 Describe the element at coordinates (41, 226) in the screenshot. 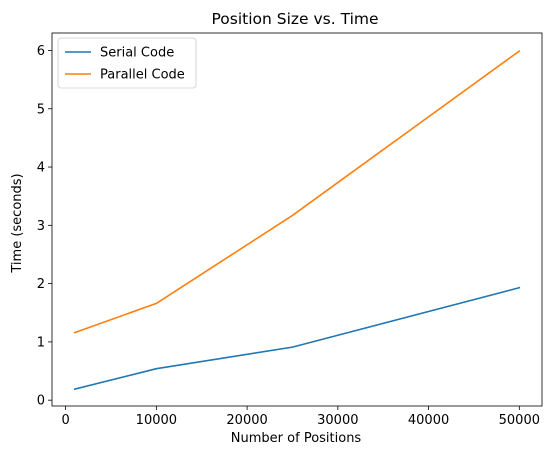

I see `y-tick-label: 3` at that location.